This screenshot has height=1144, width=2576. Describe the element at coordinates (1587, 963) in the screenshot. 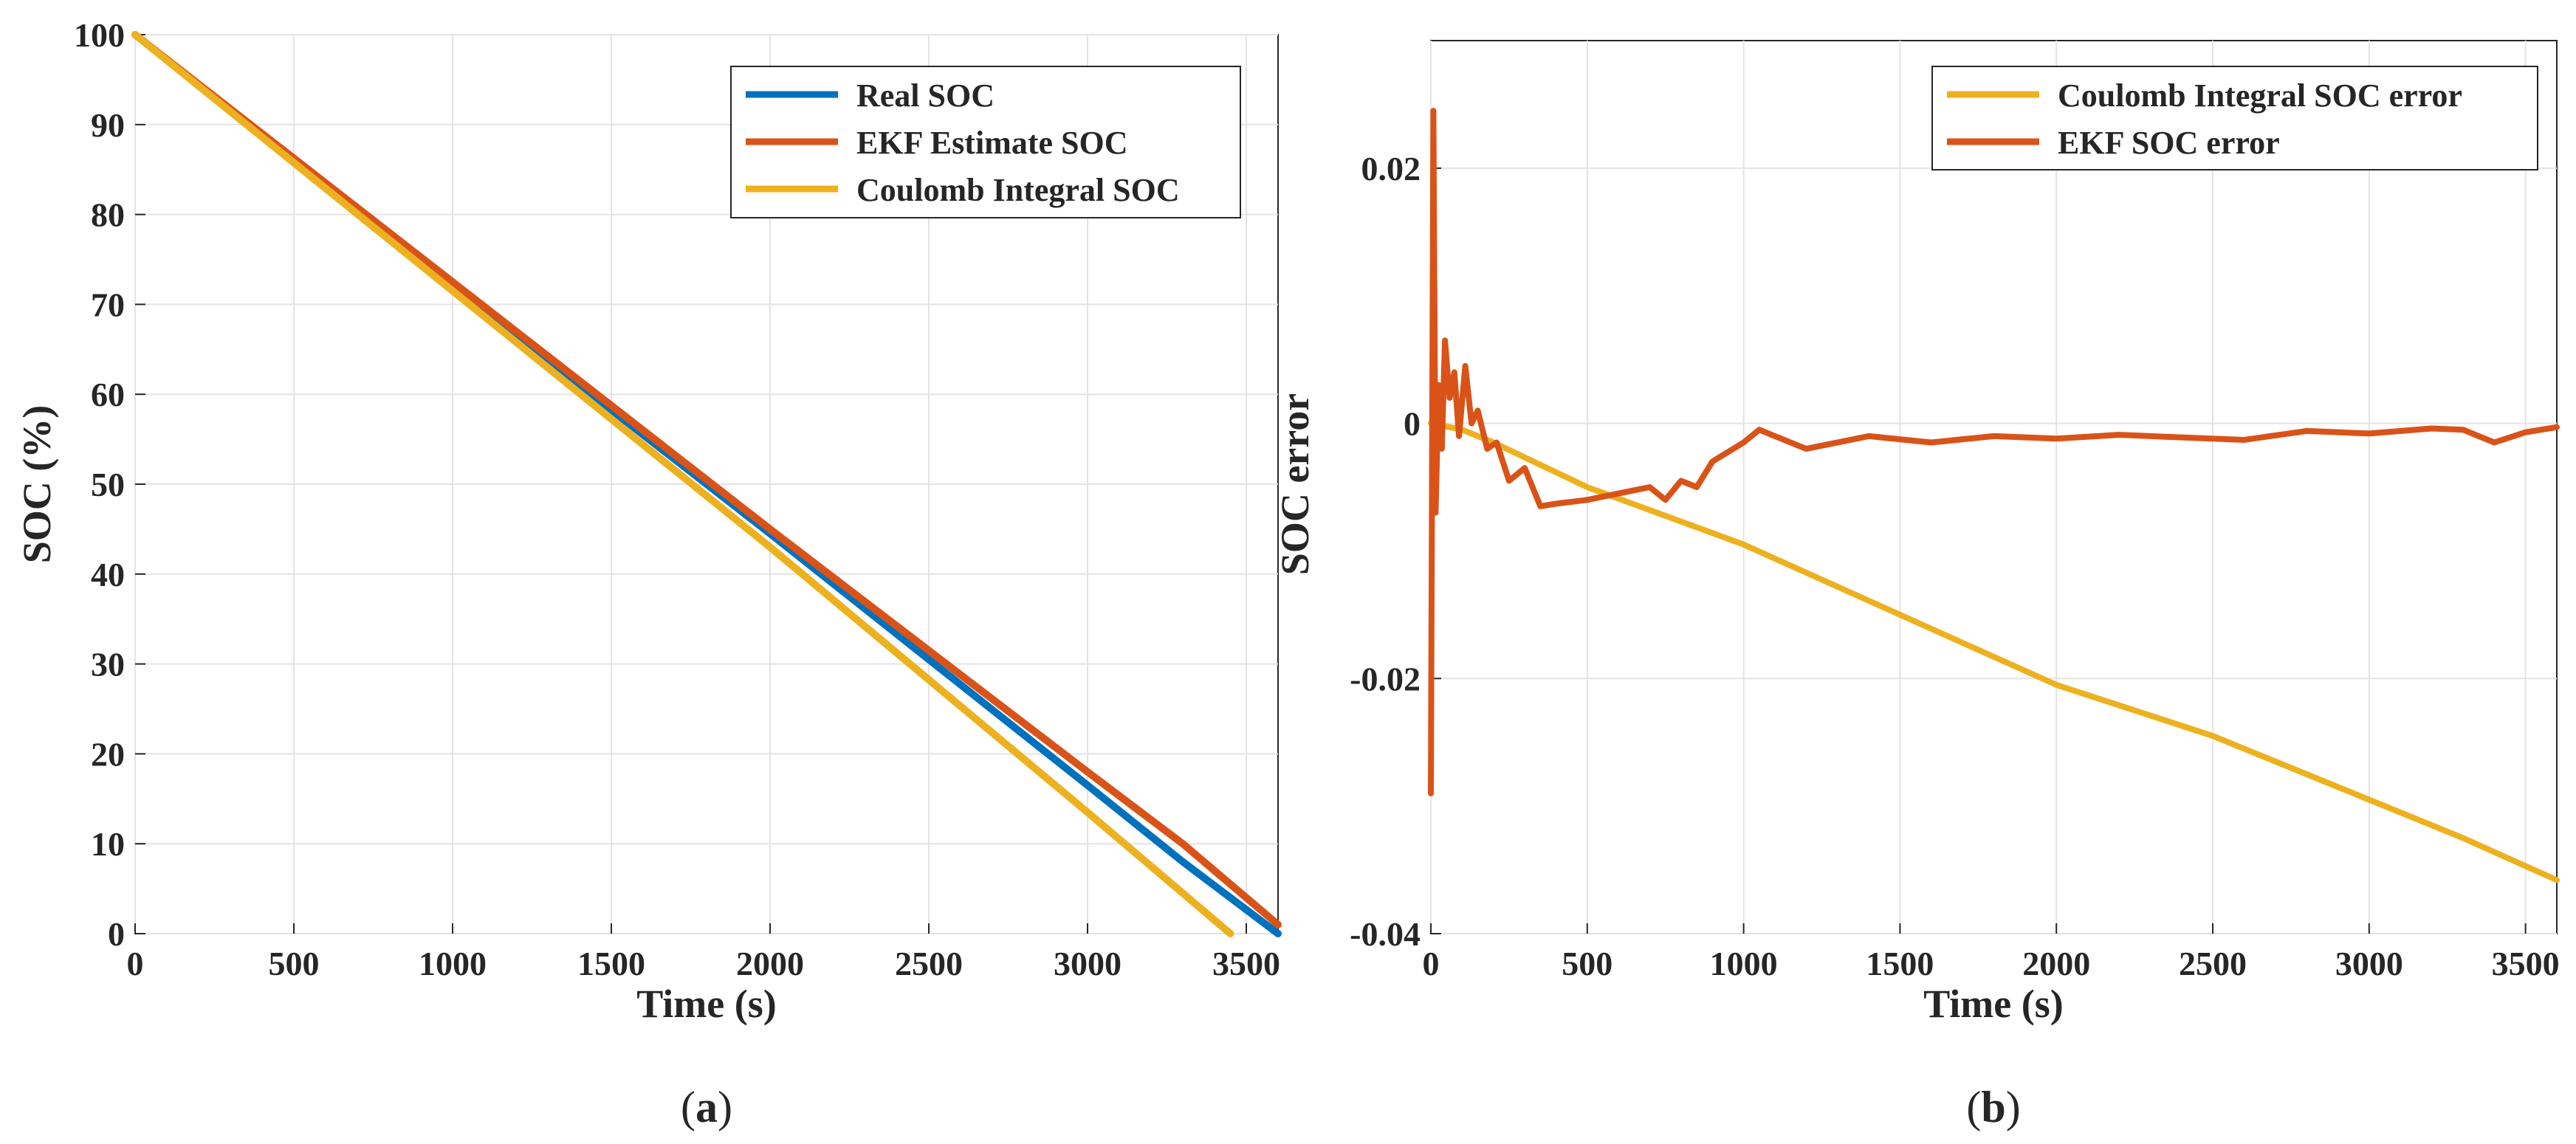

I see `chart-b-xtick-label-1: 500` at that location.